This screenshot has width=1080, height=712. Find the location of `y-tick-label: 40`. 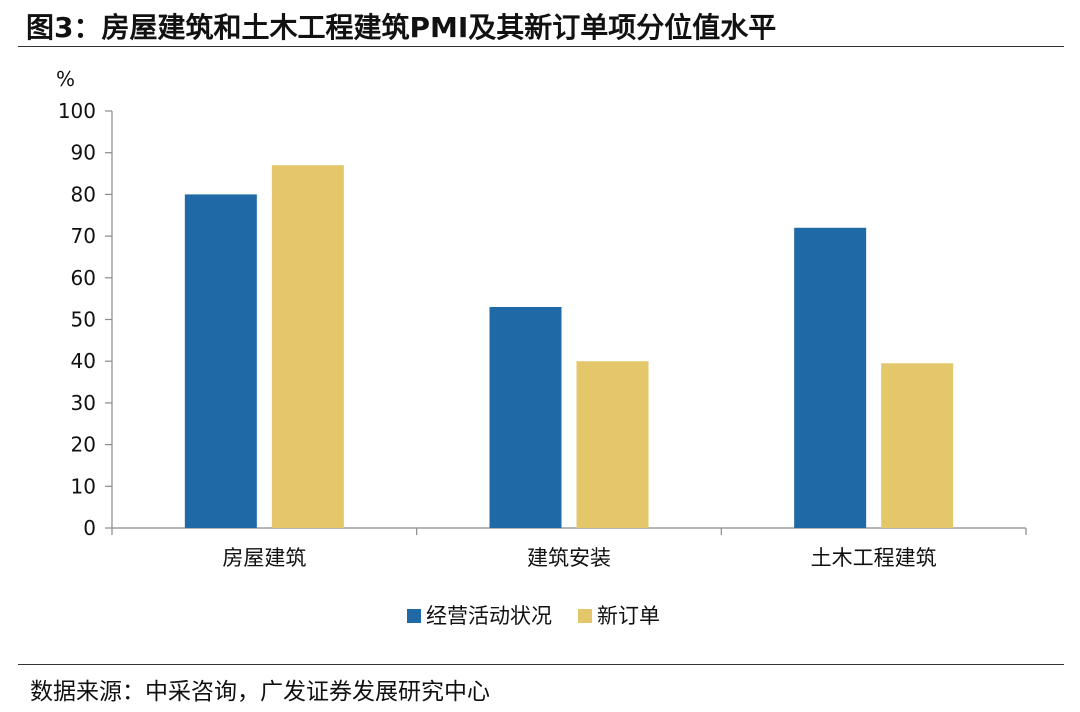

y-tick-label: 40 is located at coordinates (83, 361).